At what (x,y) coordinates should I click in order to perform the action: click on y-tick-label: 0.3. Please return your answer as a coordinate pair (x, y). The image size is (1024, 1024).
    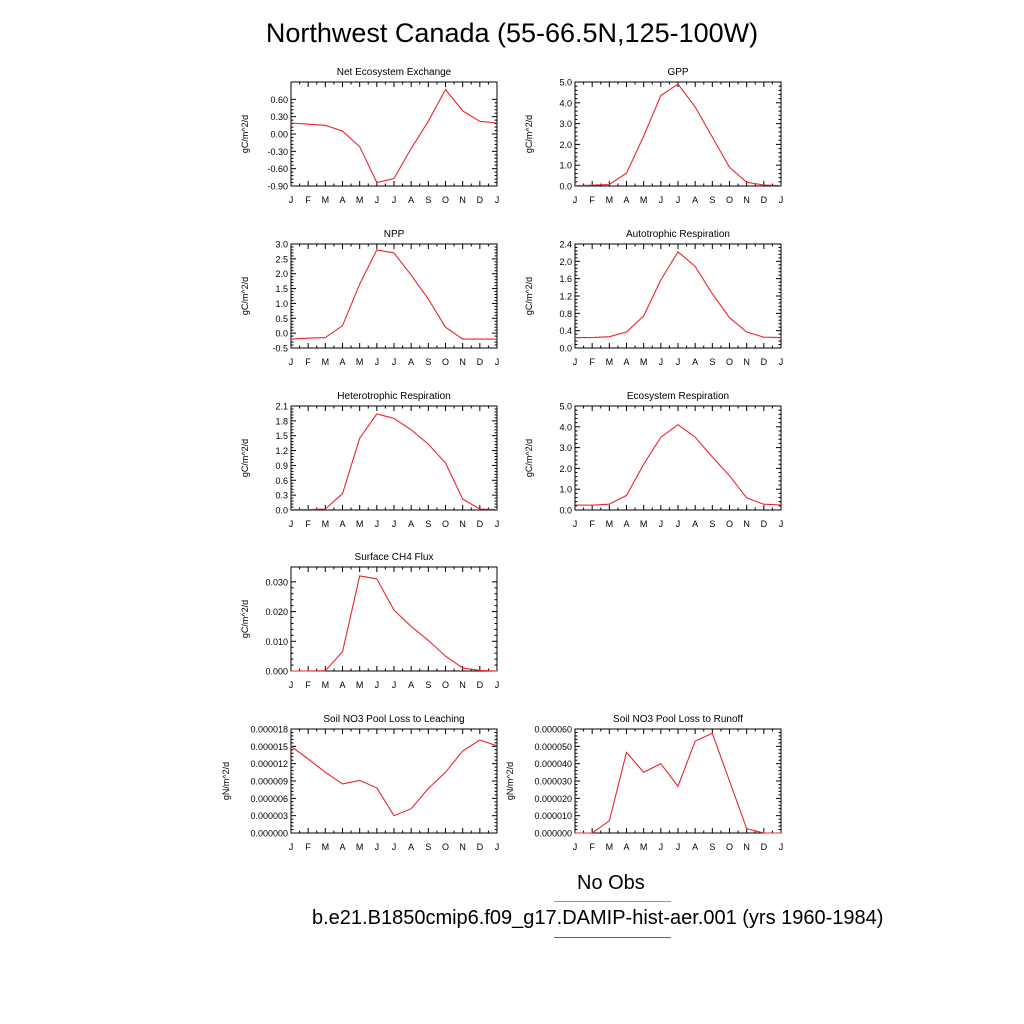
    Looking at the image, I should click on (281, 496).